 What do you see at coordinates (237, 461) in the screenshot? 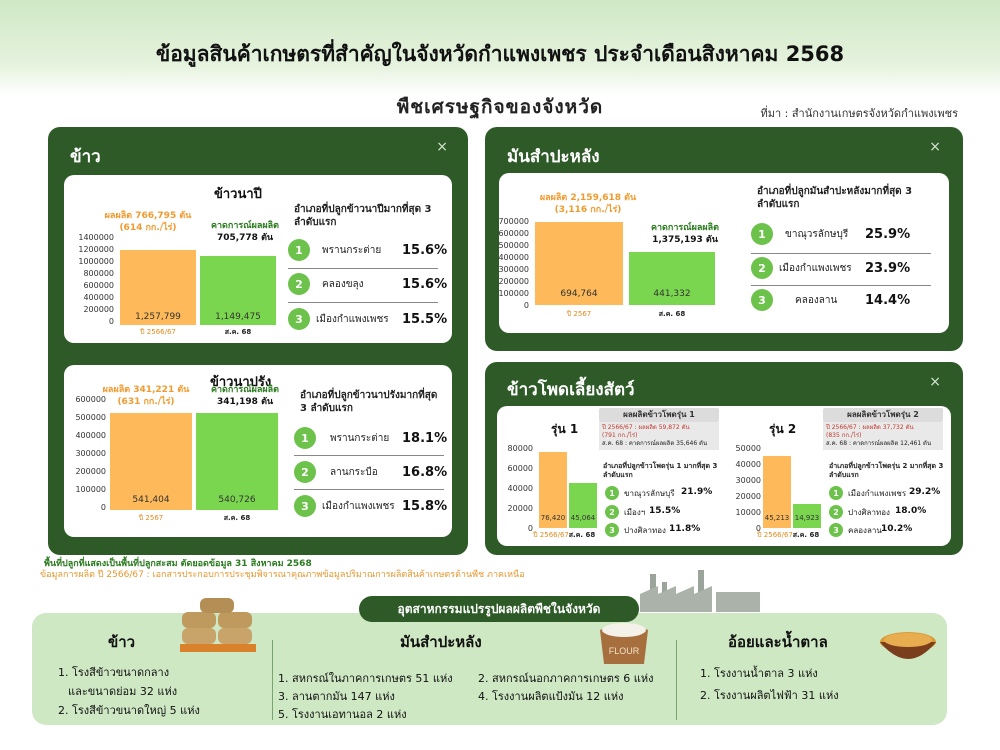
I see `naprang-bar-curr` at bounding box center [237, 461].